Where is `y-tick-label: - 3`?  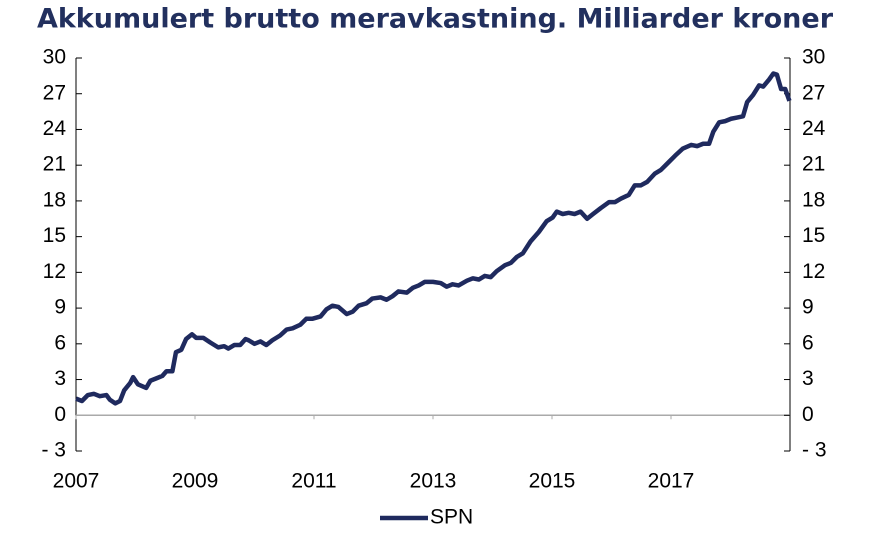 y-tick-label: - 3 is located at coordinates (53, 450).